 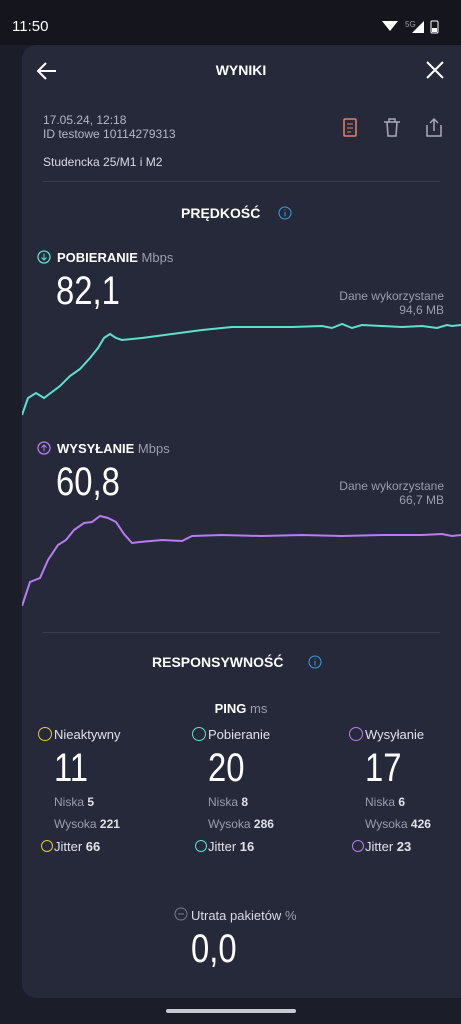 I want to click on home-indicator, so click(x=231, y=1011).